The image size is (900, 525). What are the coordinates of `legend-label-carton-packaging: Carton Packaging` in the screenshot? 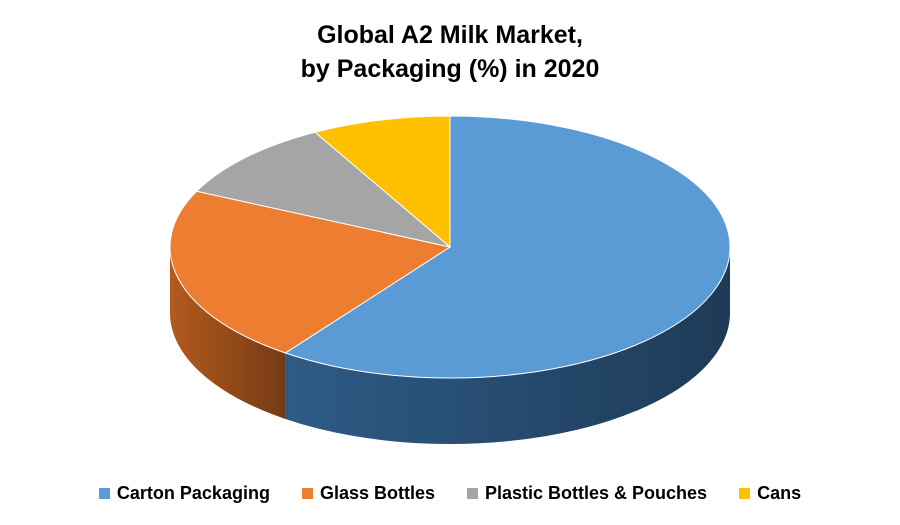 It's located at (193, 492).